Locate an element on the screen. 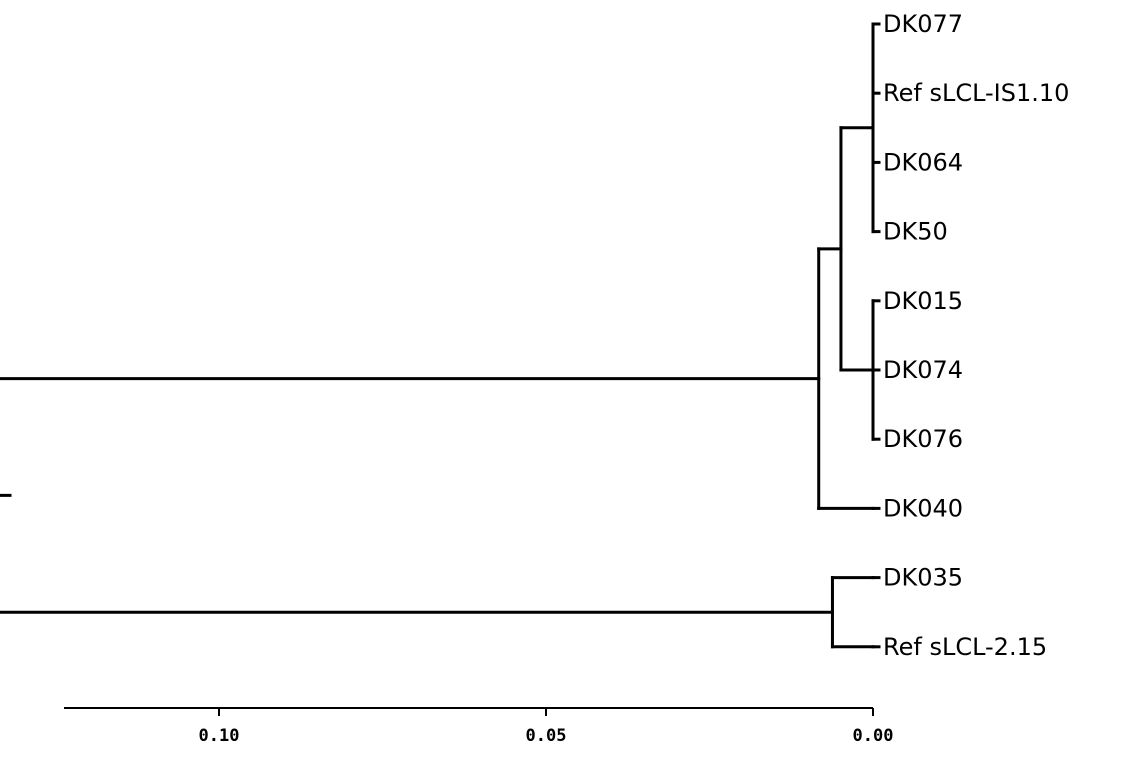 This screenshot has width=1124, height=775. axis-tick-label: 0.10 is located at coordinates (219, 736).